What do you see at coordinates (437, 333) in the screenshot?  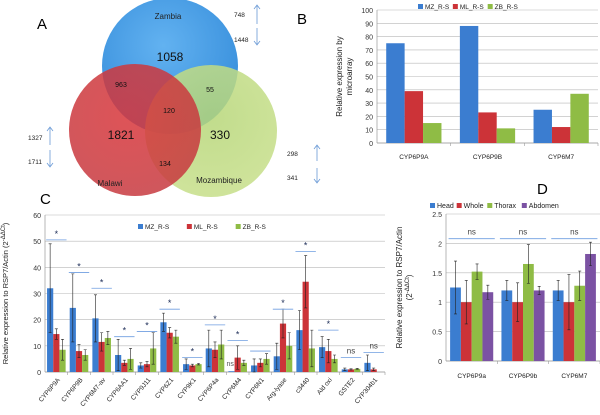 I see `y-tick-label: 0.5` at bounding box center [437, 333].